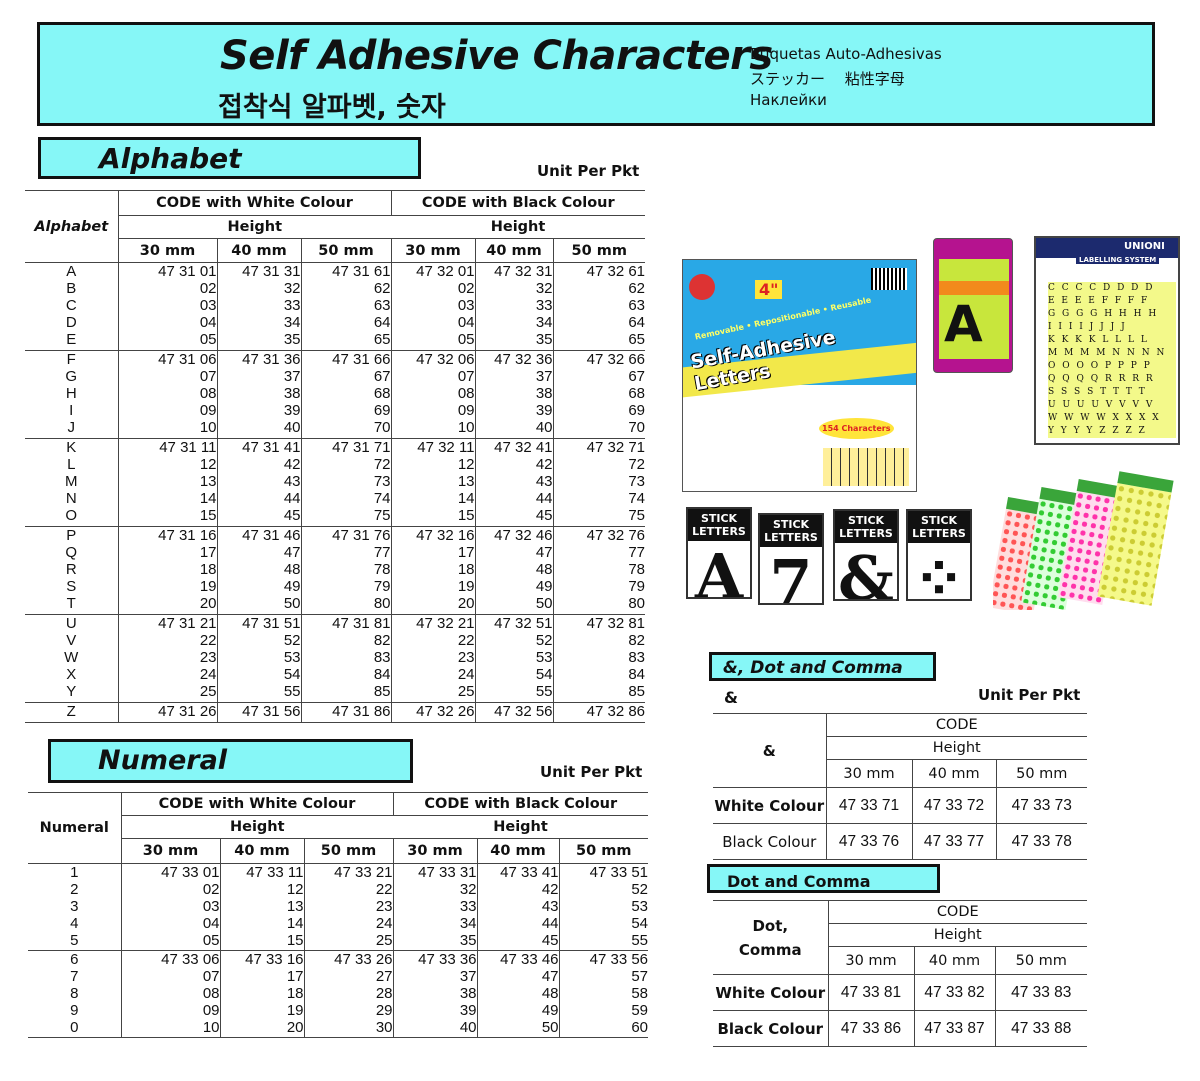 This screenshot has height=1081, width=1200. What do you see at coordinates (550, 993) in the screenshot?
I see `code-value: 48` at bounding box center [550, 993].